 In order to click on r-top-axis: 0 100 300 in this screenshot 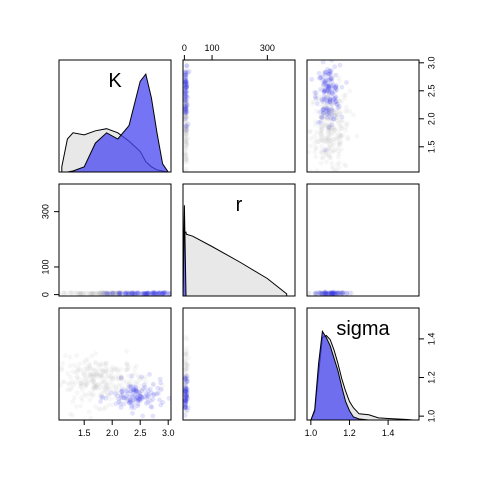, I will do `click(228, 52)`.